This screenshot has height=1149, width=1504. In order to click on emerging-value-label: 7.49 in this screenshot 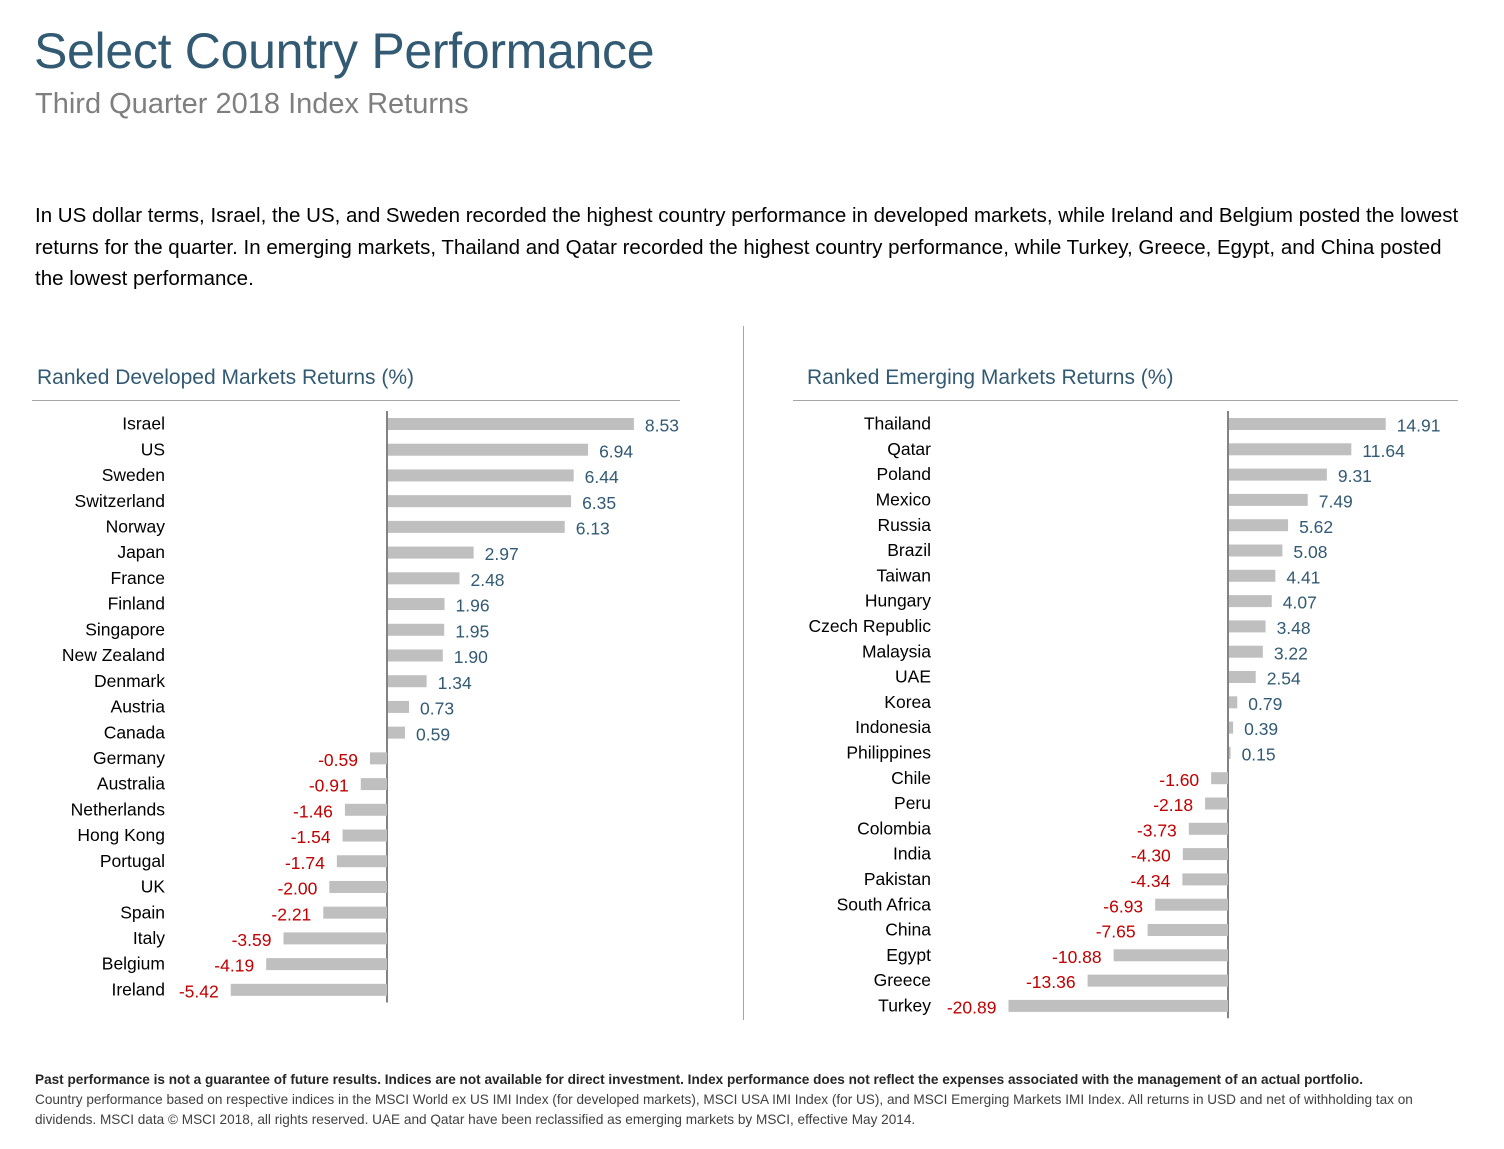, I will do `click(1336, 502)`.